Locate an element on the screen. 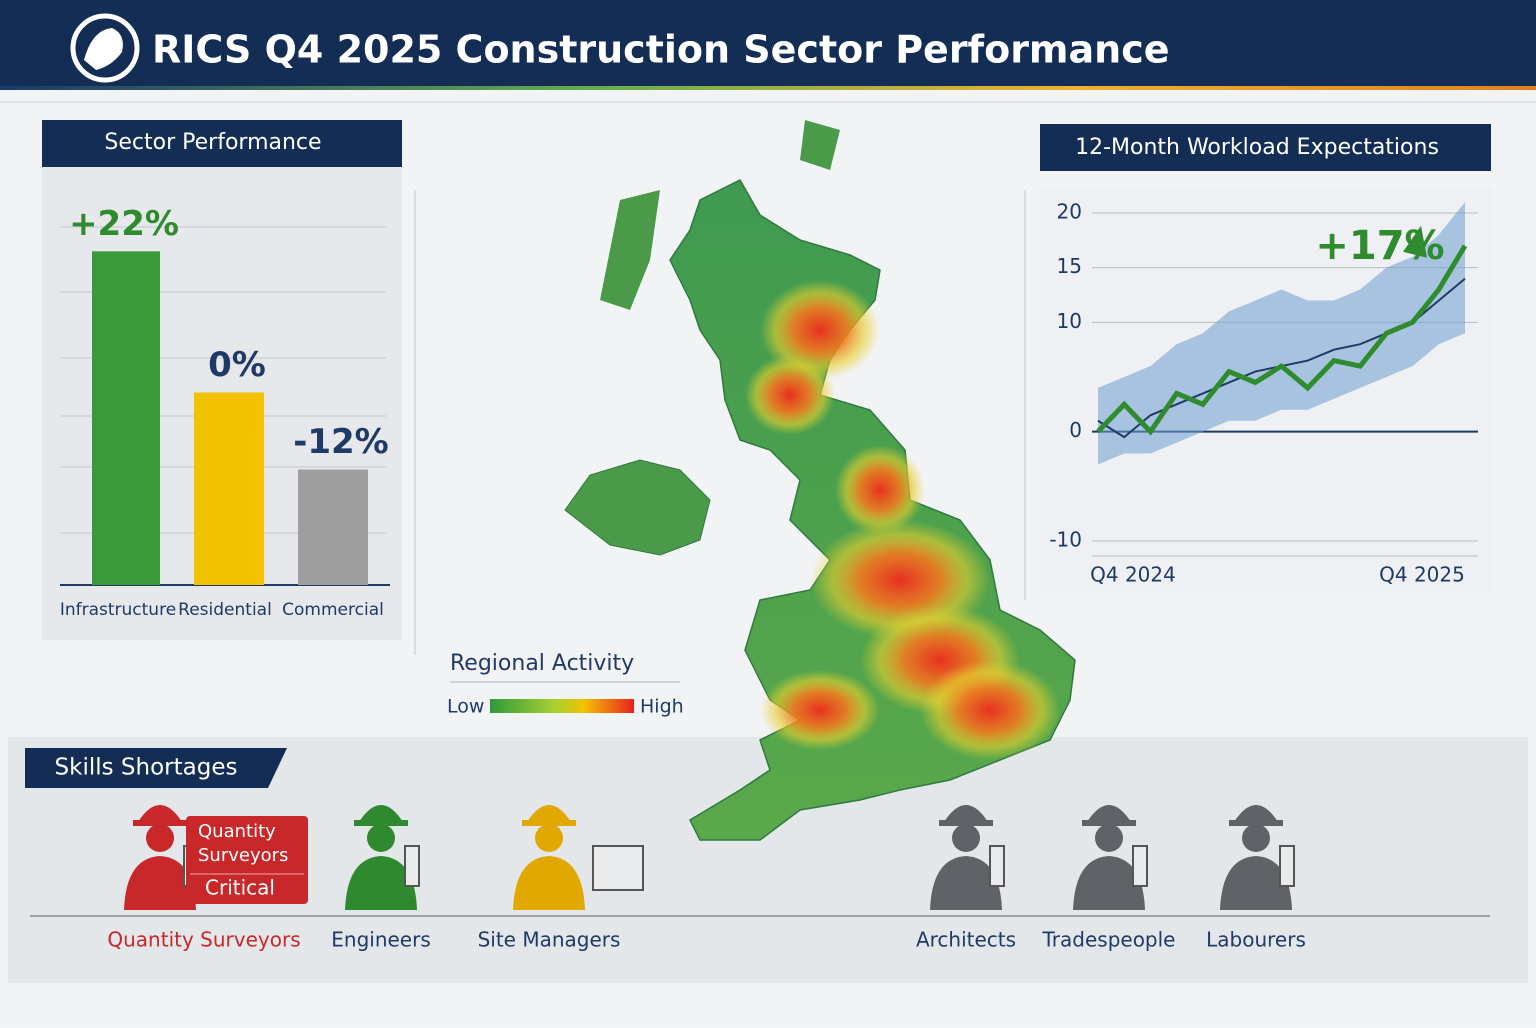 This screenshot has width=1536, height=1028. series-line is located at coordinates (1282, 340).